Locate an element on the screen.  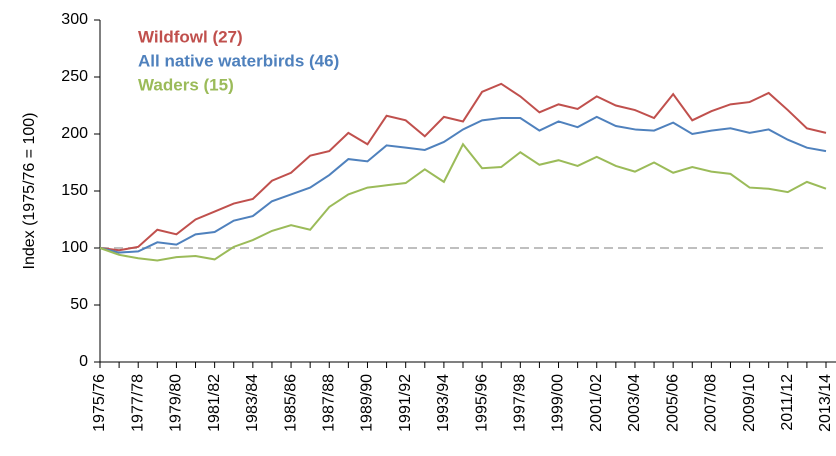
x-tick-label: 2003/04 is located at coordinates (634, 403).